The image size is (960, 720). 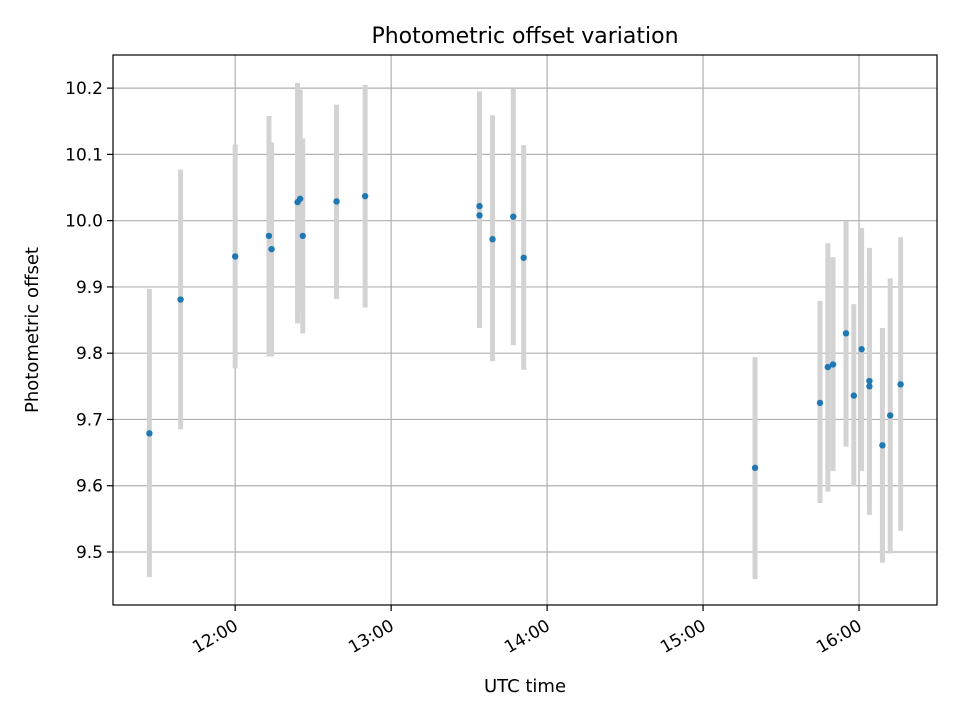 I want to click on y-tick-label: 10.0, so click(x=84, y=222).